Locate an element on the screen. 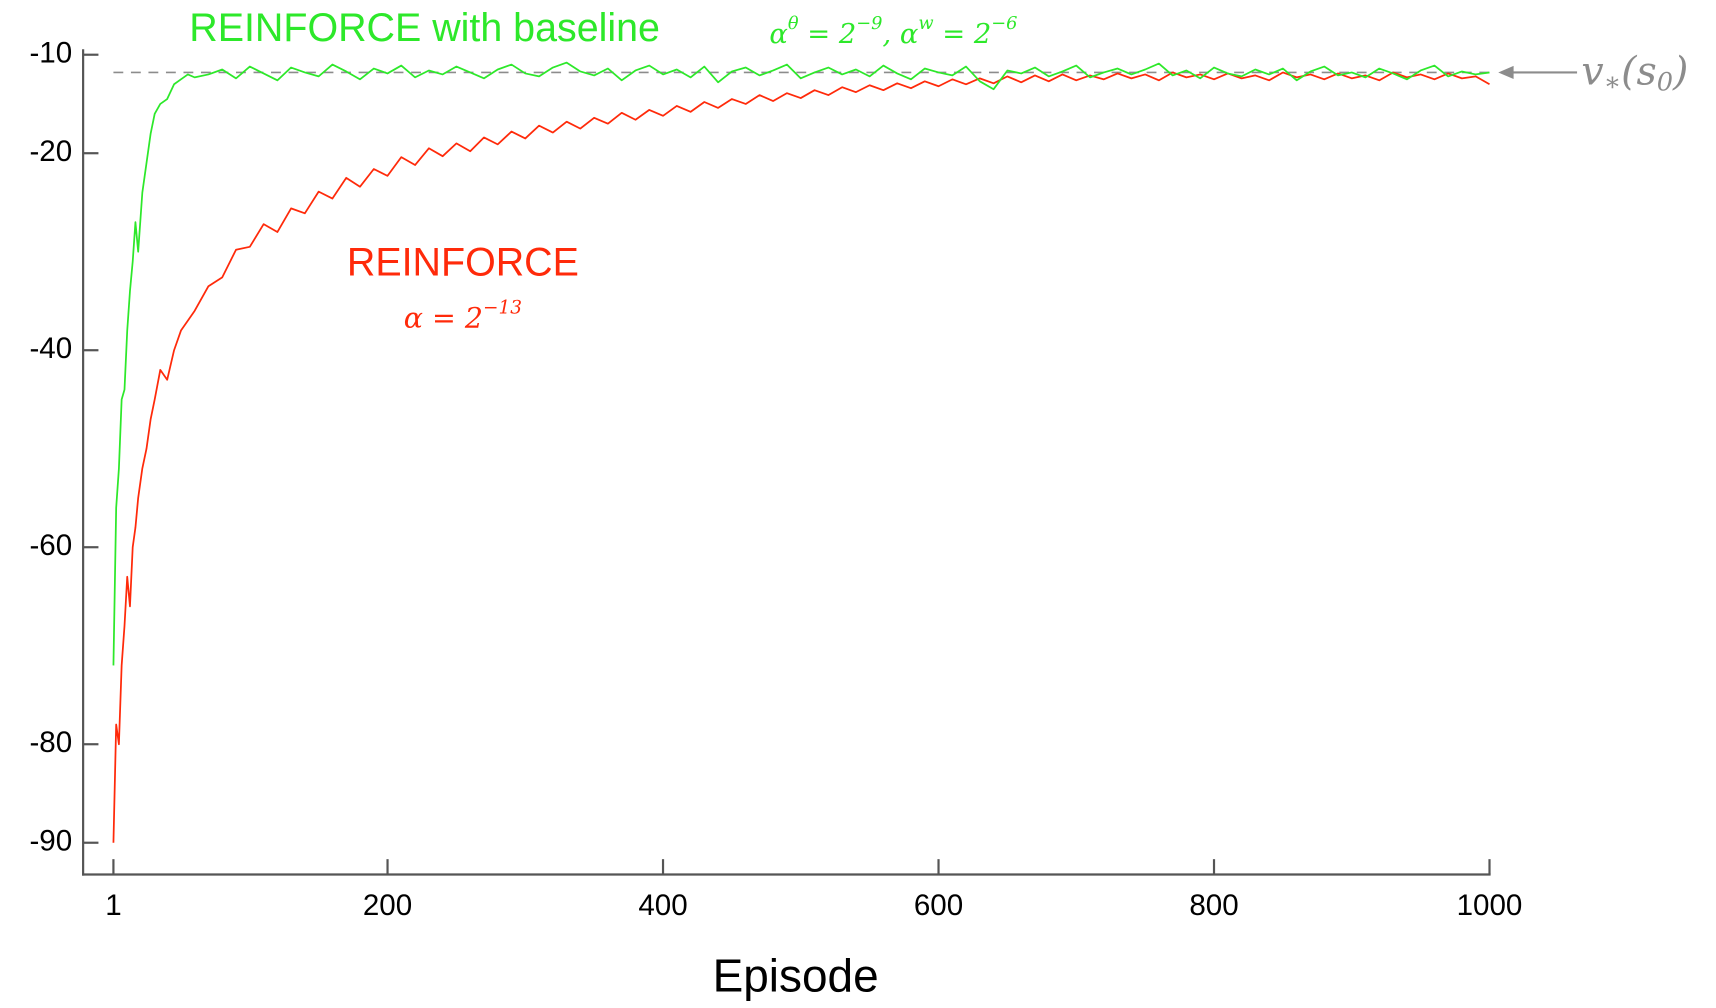  reference-arrowhead is located at coordinates (1506, 72).